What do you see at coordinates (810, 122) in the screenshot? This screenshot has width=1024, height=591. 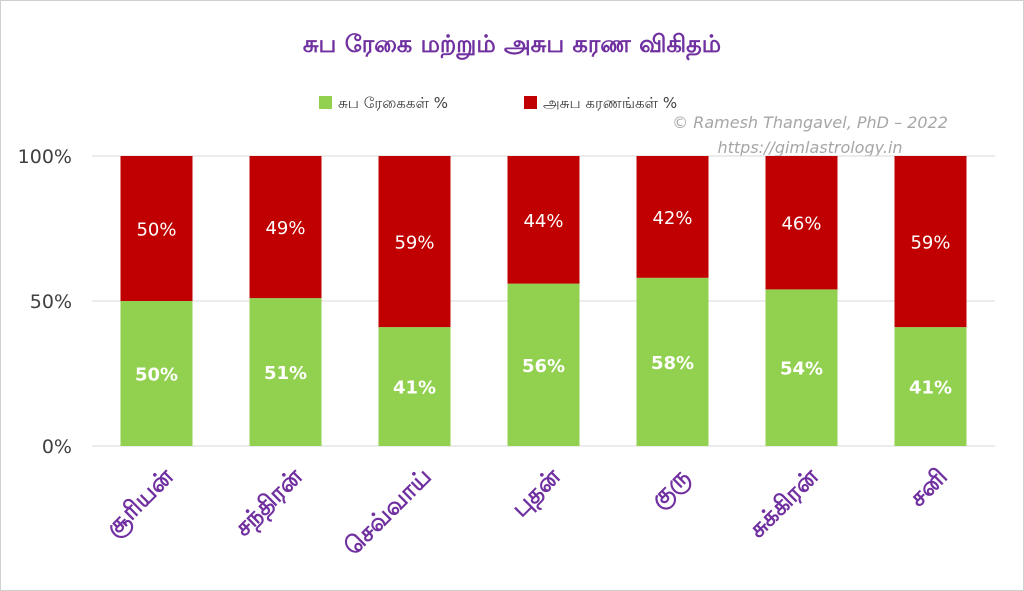 I see `watermark-line-1: © Ramesh Thangavel, PhD – 2022` at bounding box center [810, 122].